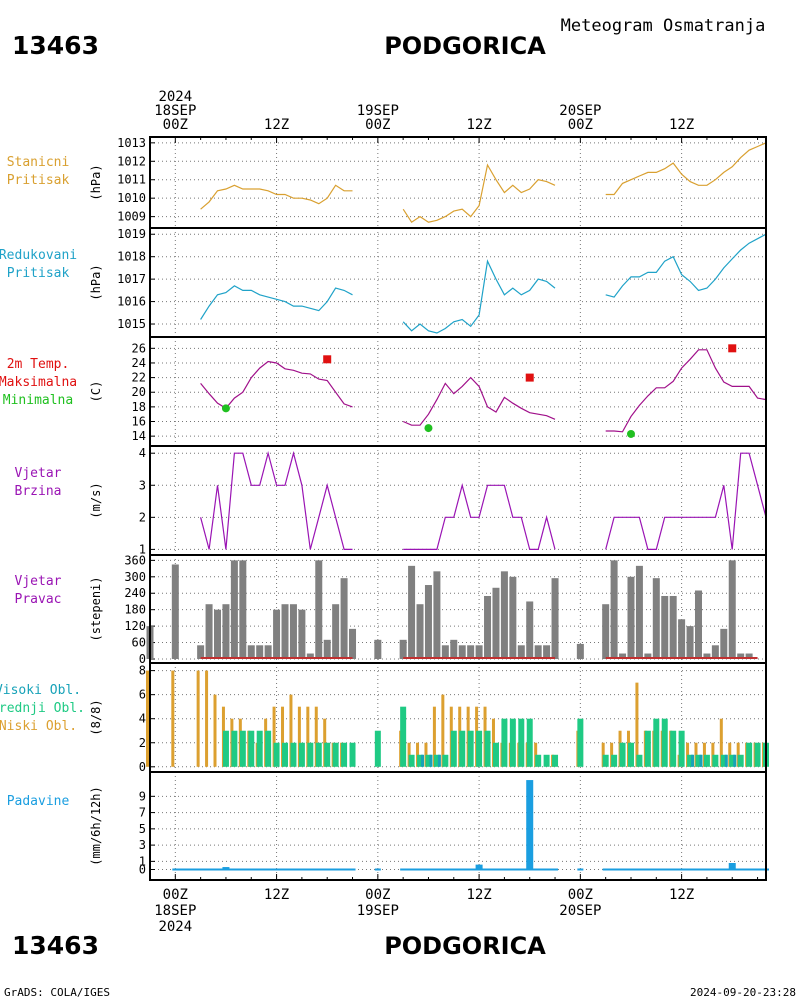 This screenshot has height=1000, width=800. I want to click on y-tick-label: 2, so click(142, 517).